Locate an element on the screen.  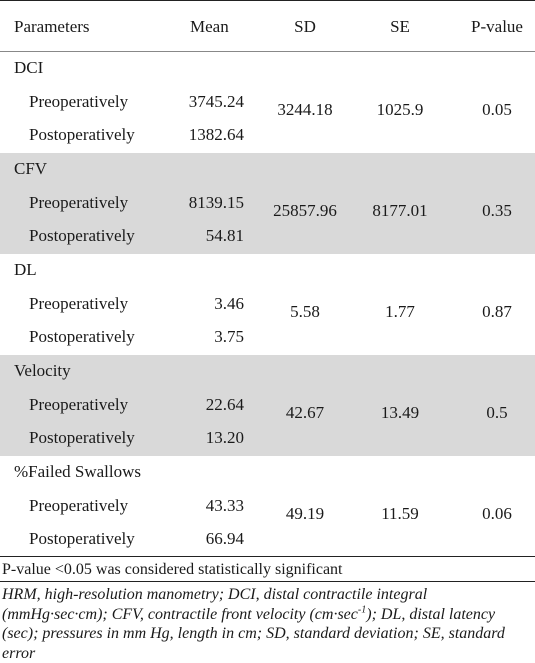
footnote-rule is located at coordinates (267, 581).